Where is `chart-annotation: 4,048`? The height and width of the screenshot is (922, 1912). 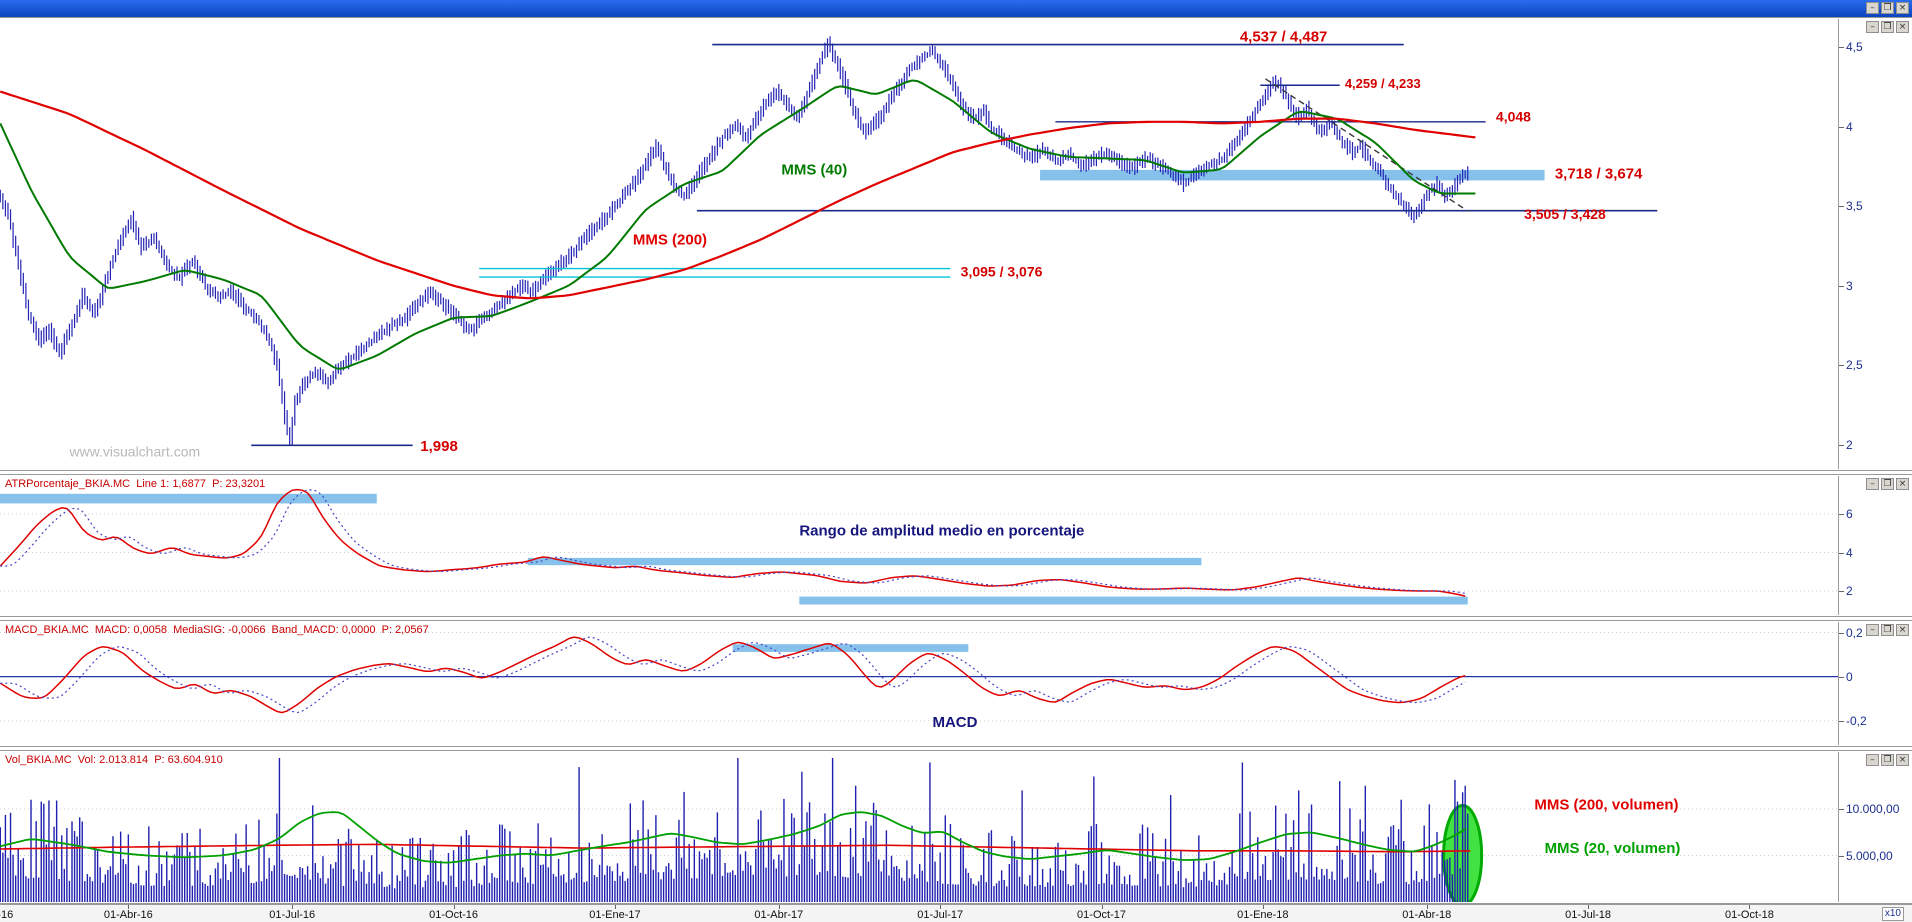
chart-annotation: 4,048 is located at coordinates (1513, 116).